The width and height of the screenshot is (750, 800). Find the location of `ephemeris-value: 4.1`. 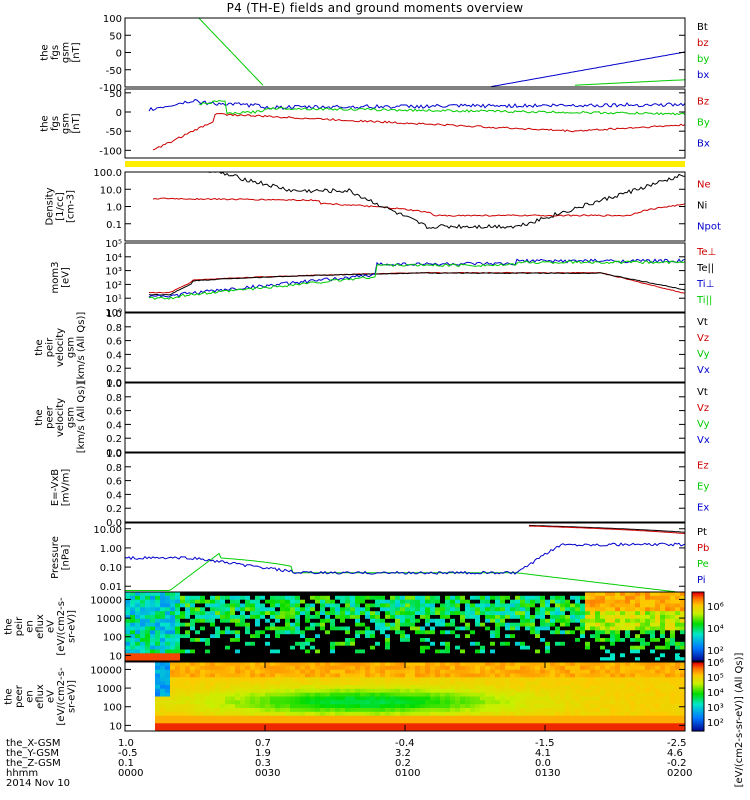

ephemeris-value: 4.1 is located at coordinates (543, 753).